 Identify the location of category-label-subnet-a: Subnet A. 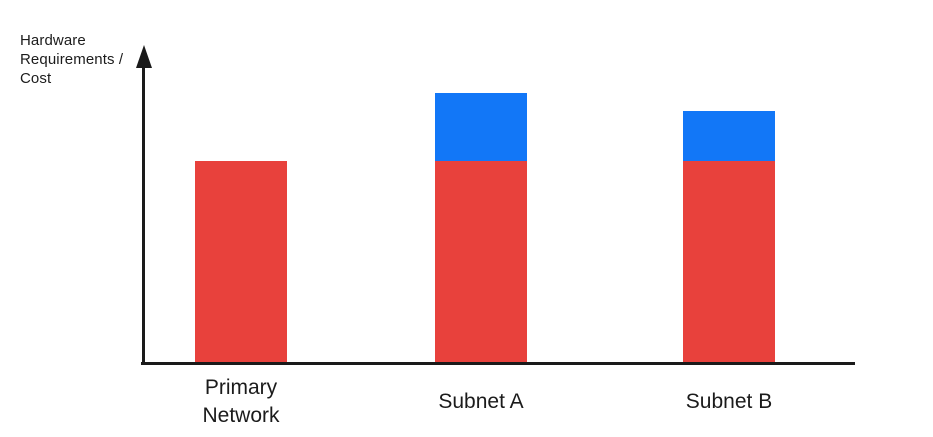
(481, 402).